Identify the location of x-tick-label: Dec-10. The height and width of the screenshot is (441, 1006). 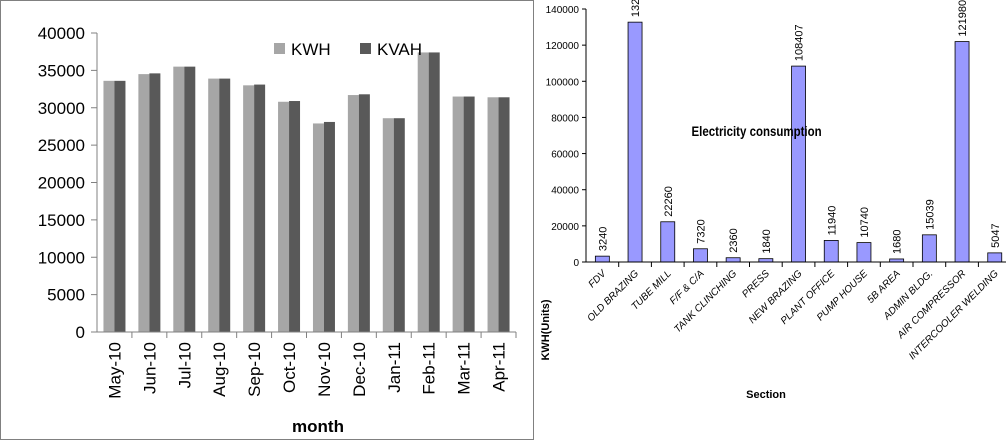
(359, 369).